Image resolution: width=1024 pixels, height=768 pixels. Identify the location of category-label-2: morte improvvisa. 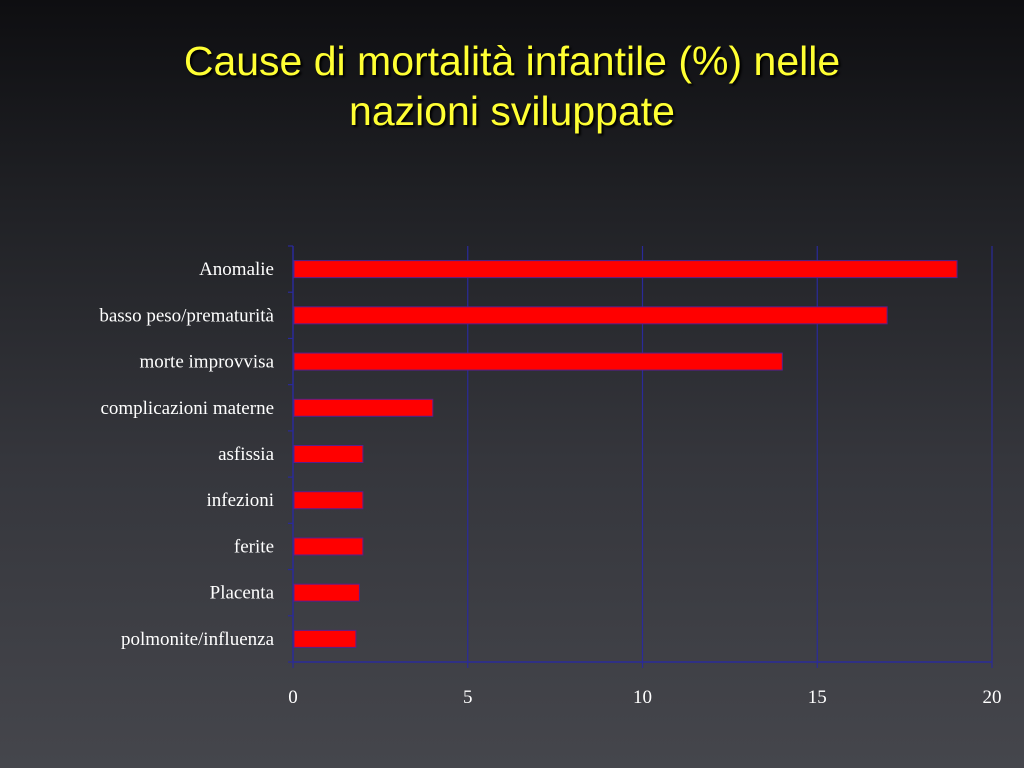
(206, 362).